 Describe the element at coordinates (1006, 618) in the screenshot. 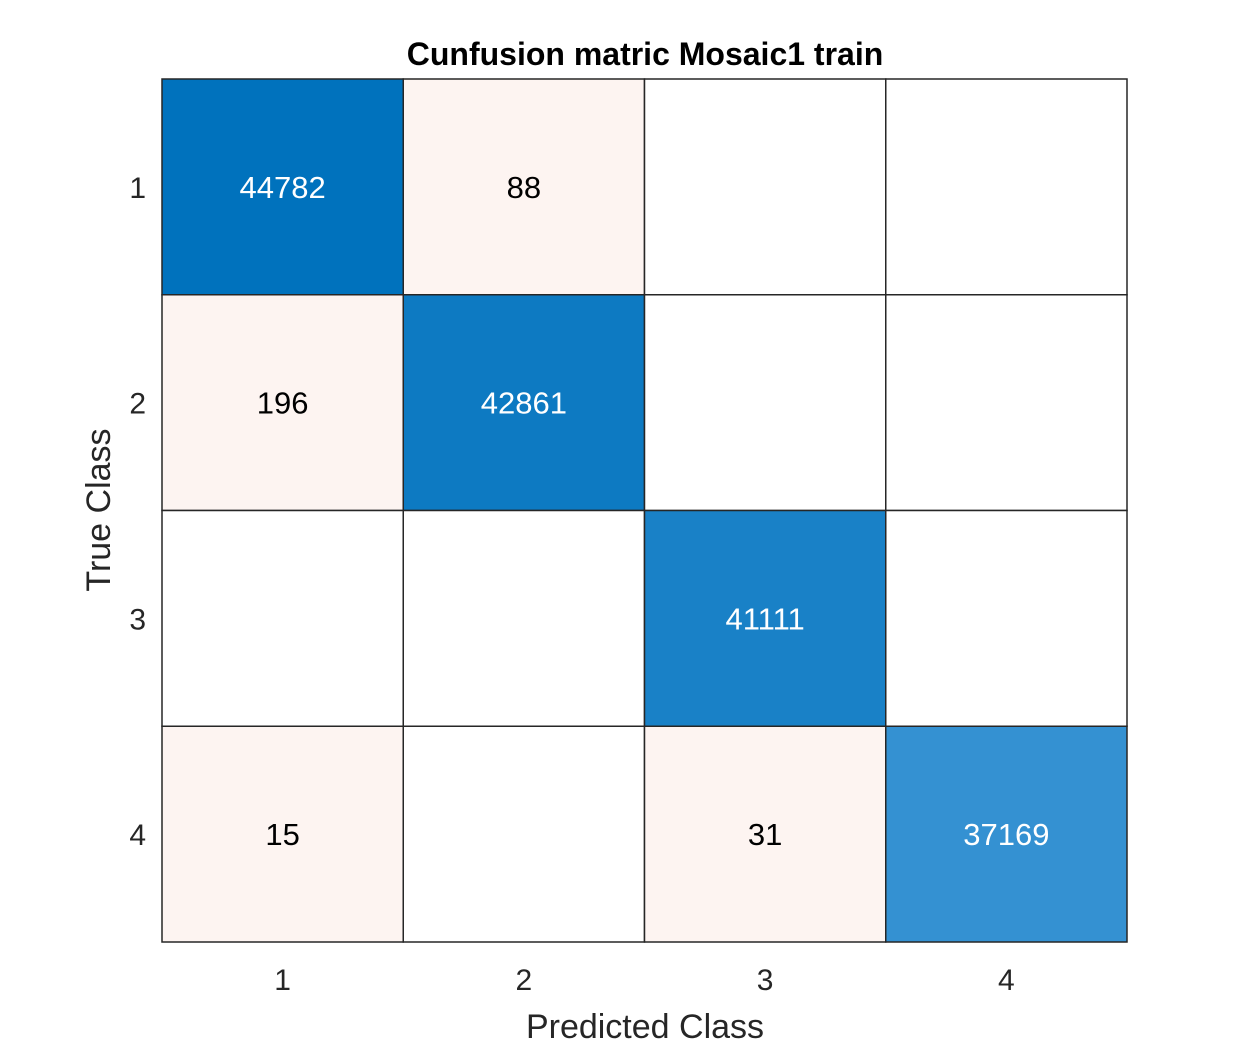

I see `matrix-cell-r3-c4` at that location.